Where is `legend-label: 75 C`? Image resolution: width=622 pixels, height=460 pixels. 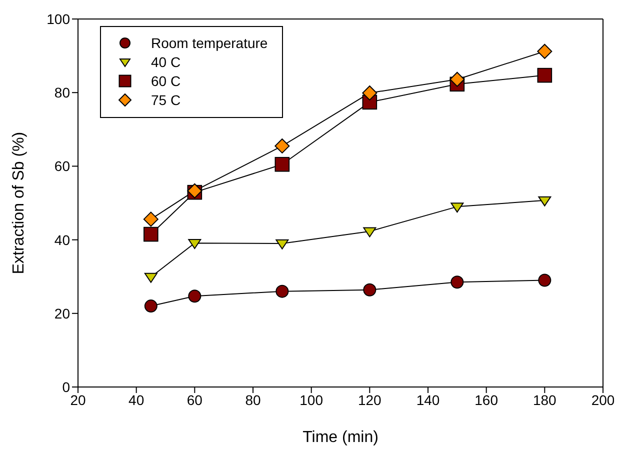
legend-label: 75 C is located at coordinates (166, 100).